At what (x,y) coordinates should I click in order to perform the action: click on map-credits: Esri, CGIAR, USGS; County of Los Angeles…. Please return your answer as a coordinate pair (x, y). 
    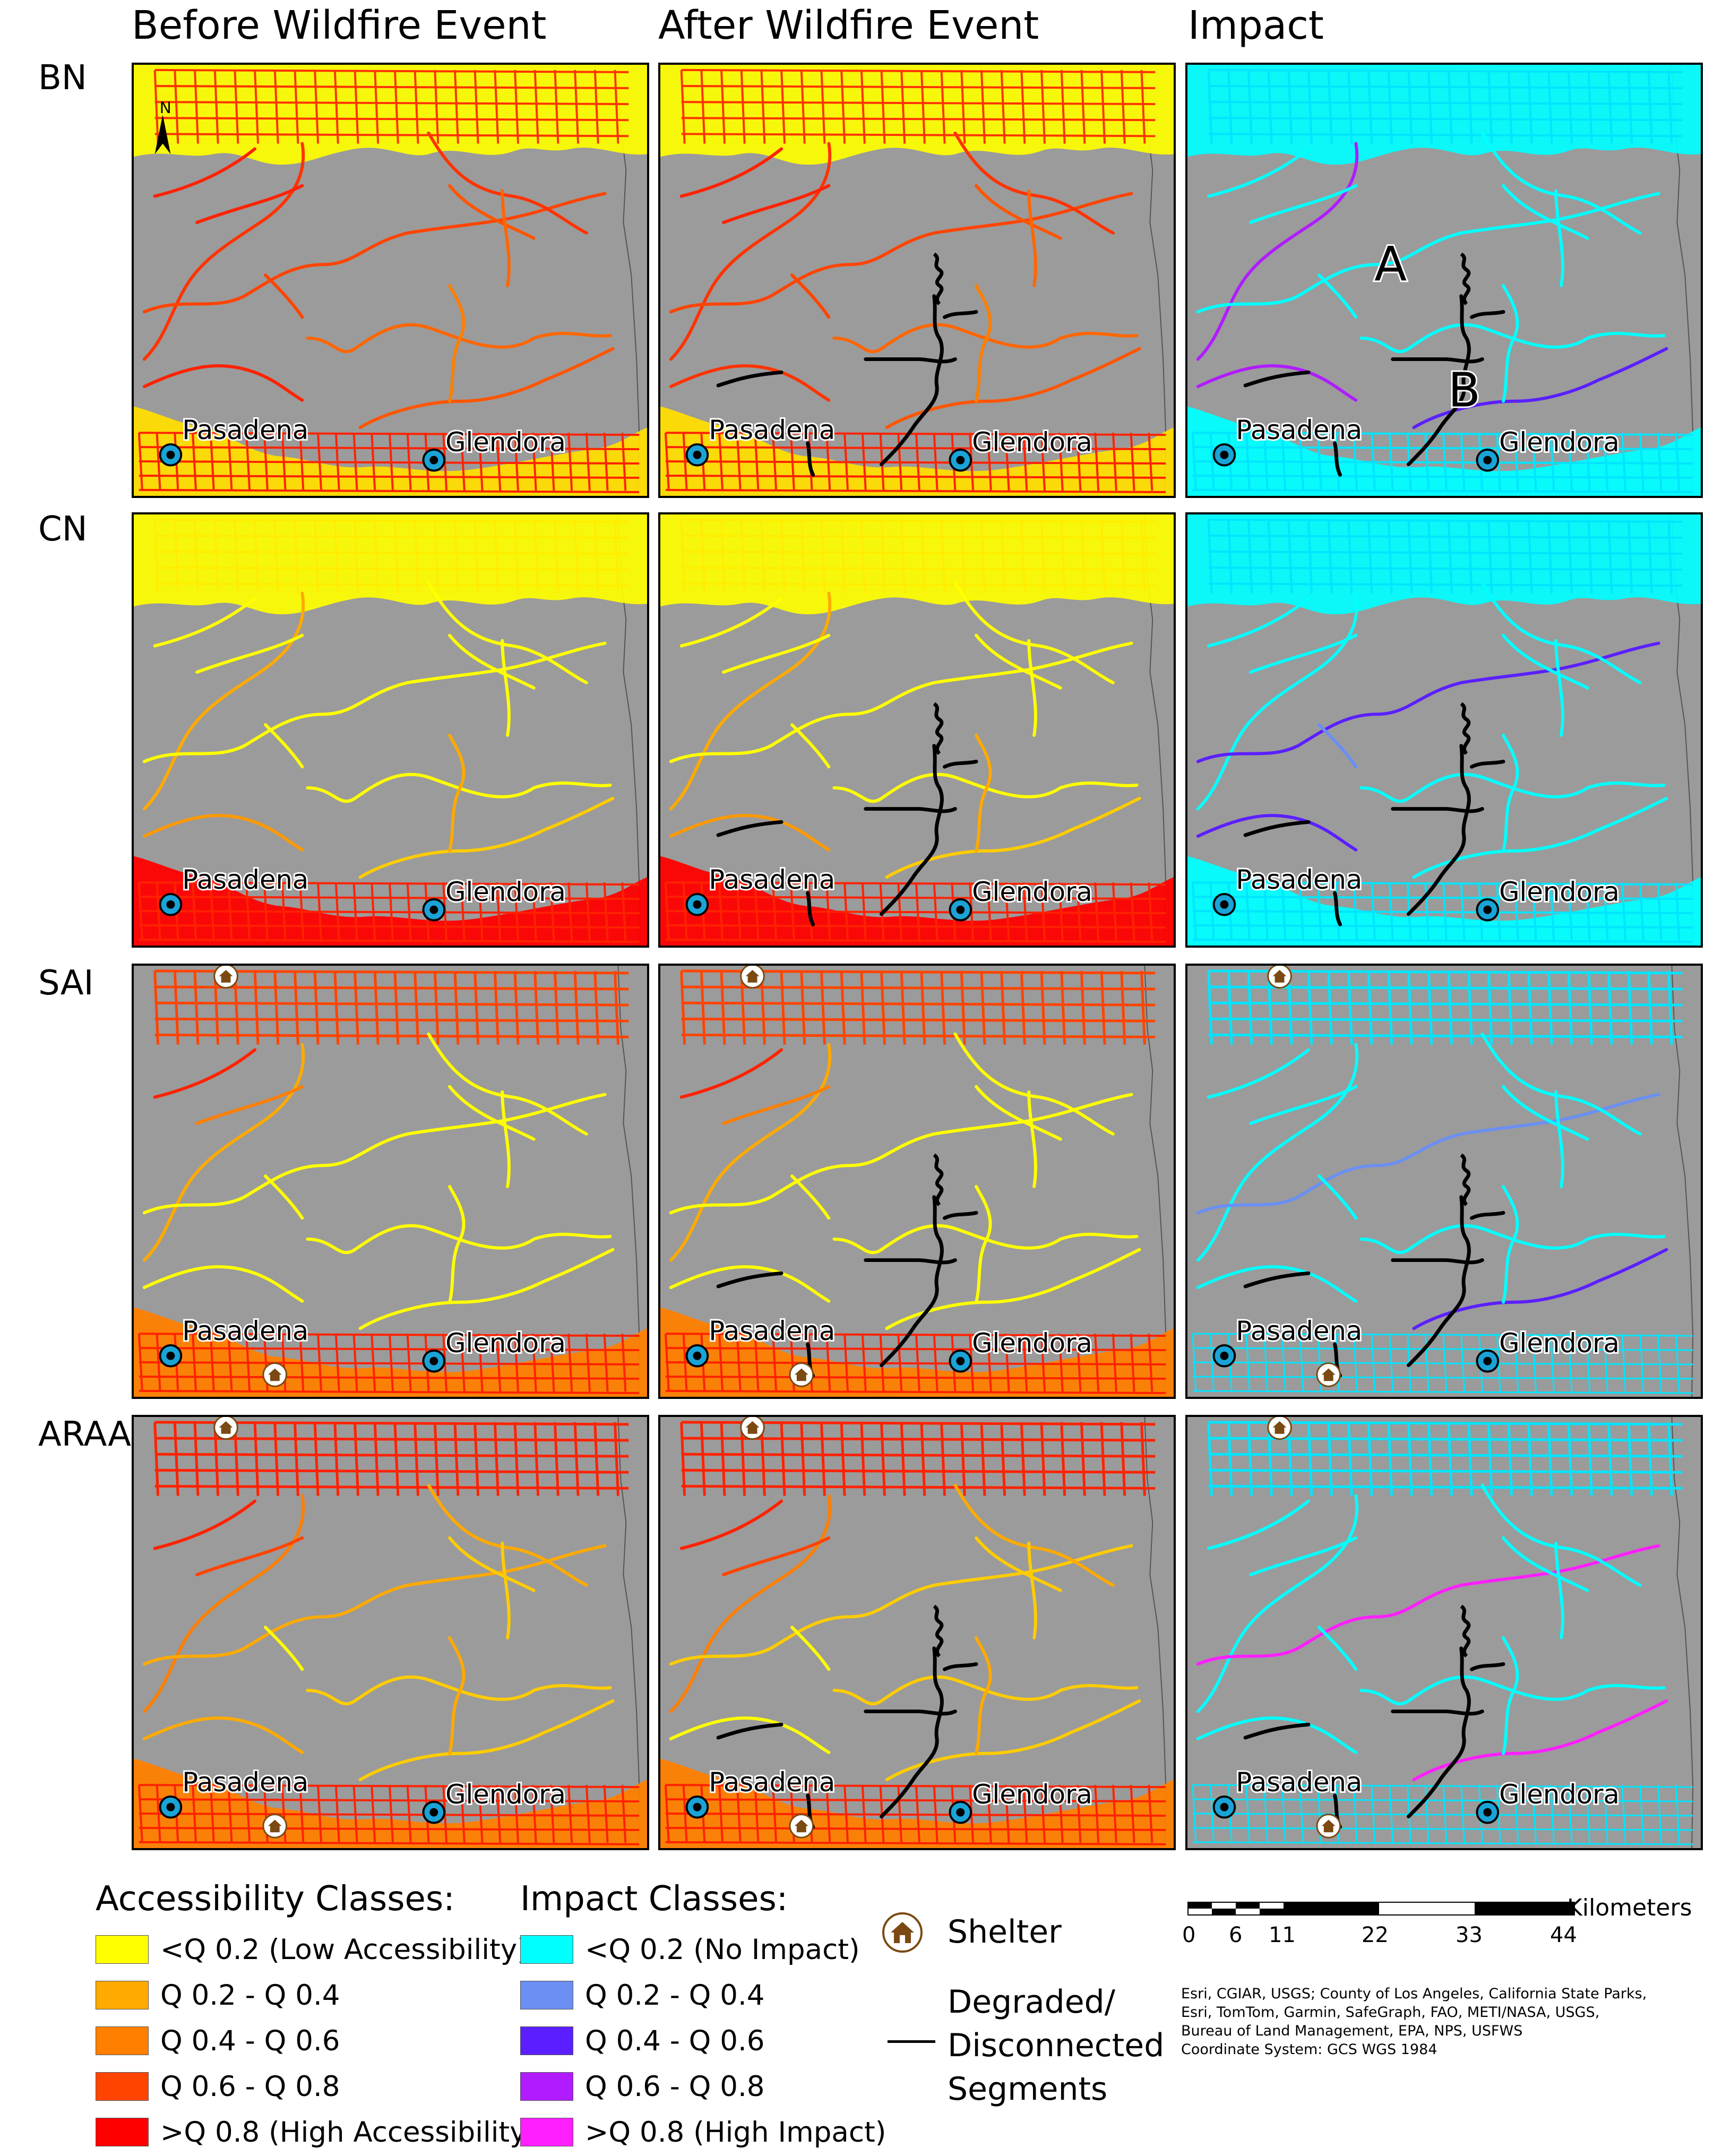
    Looking at the image, I should click on (1446, 2022).